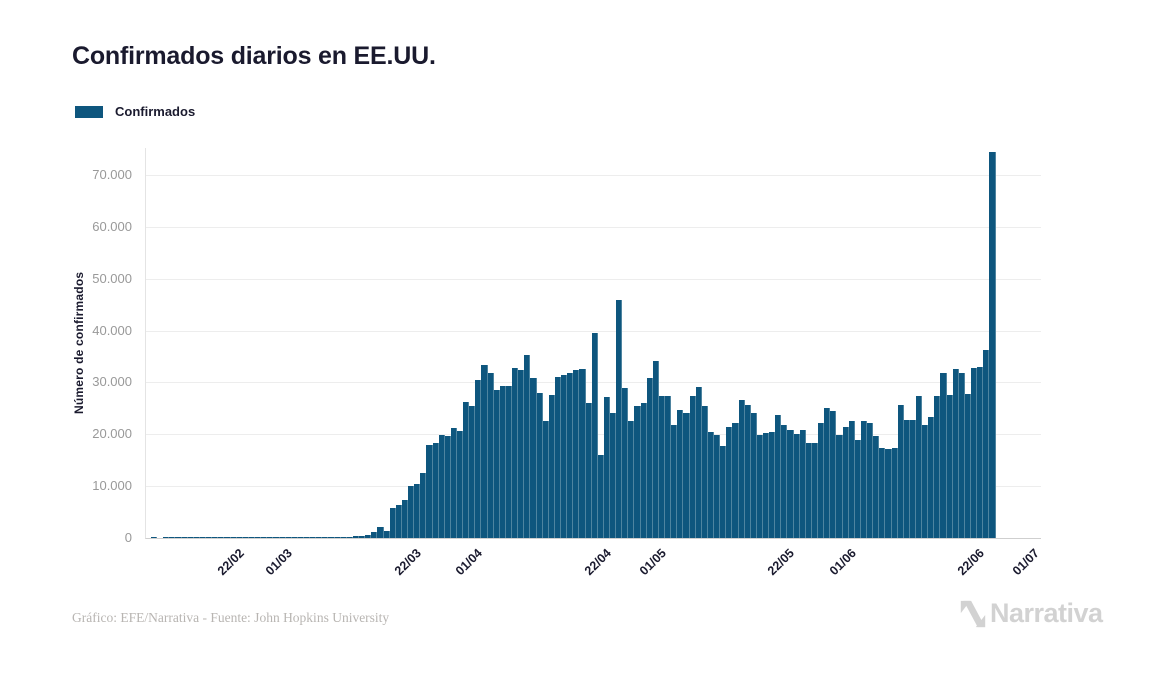  I want to click on bar-26/06, so click(992, 345).